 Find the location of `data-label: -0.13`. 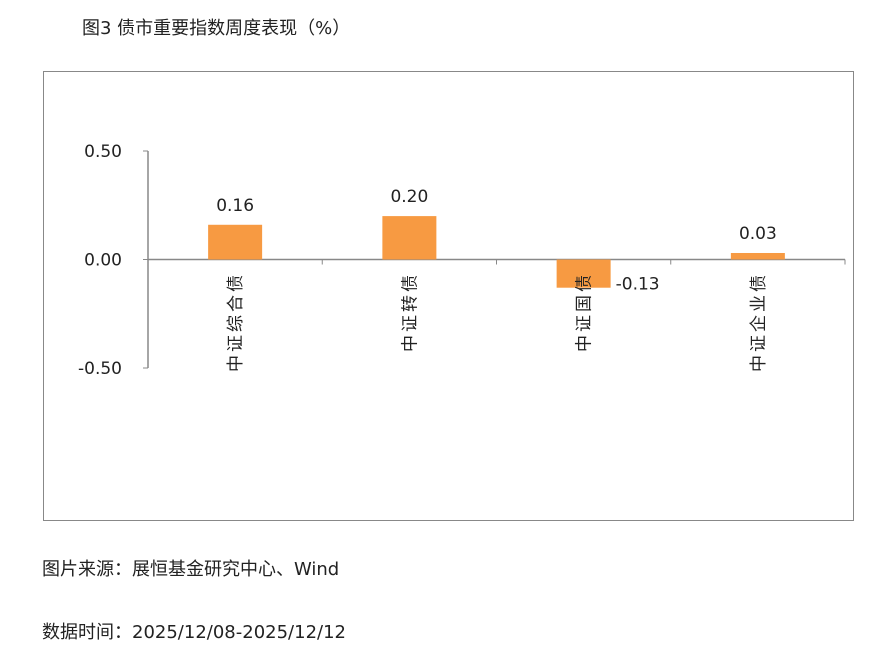

data-label: -0.13 is located at coordinates (638, 285).